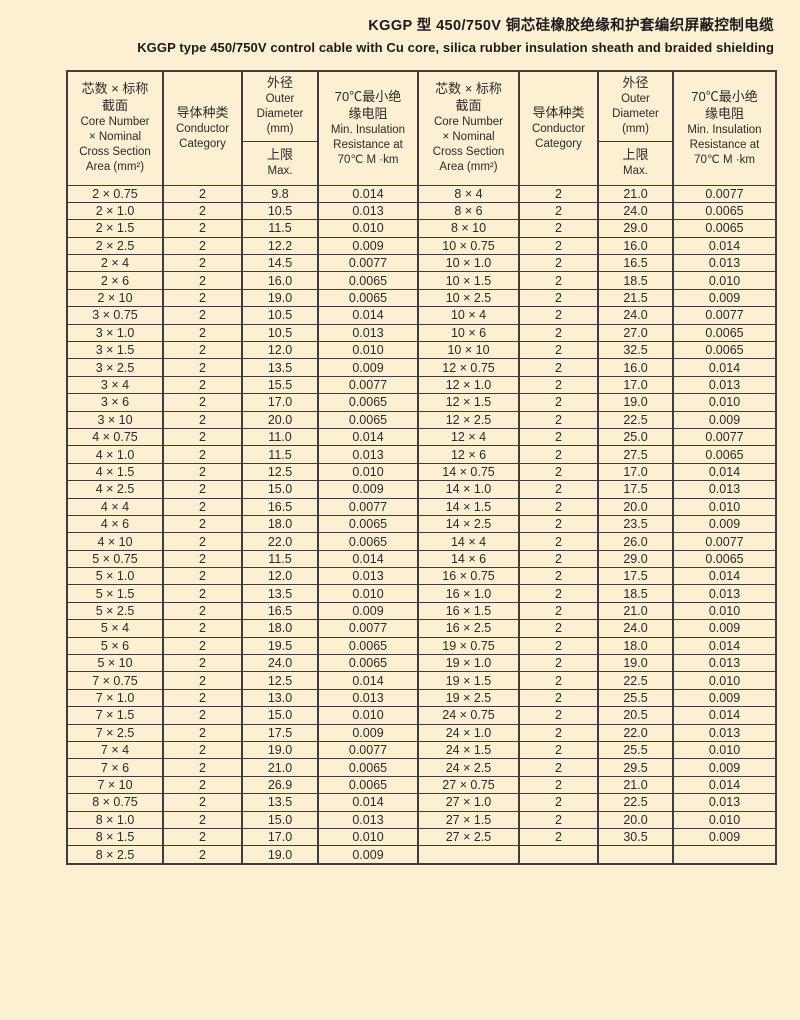  I want to click on table-cell: 4 × 4, so click(115, 506).